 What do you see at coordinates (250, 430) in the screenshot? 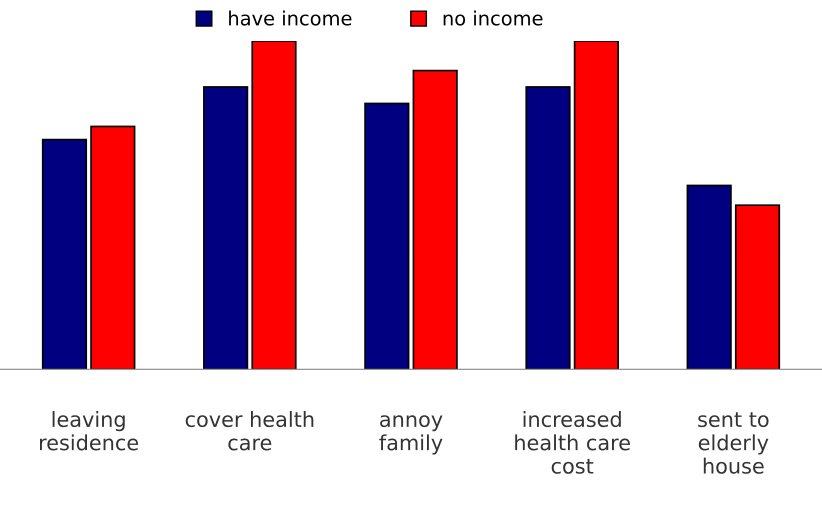
I see `x-tick-label: cover health care` at bounding box center [250, 430].